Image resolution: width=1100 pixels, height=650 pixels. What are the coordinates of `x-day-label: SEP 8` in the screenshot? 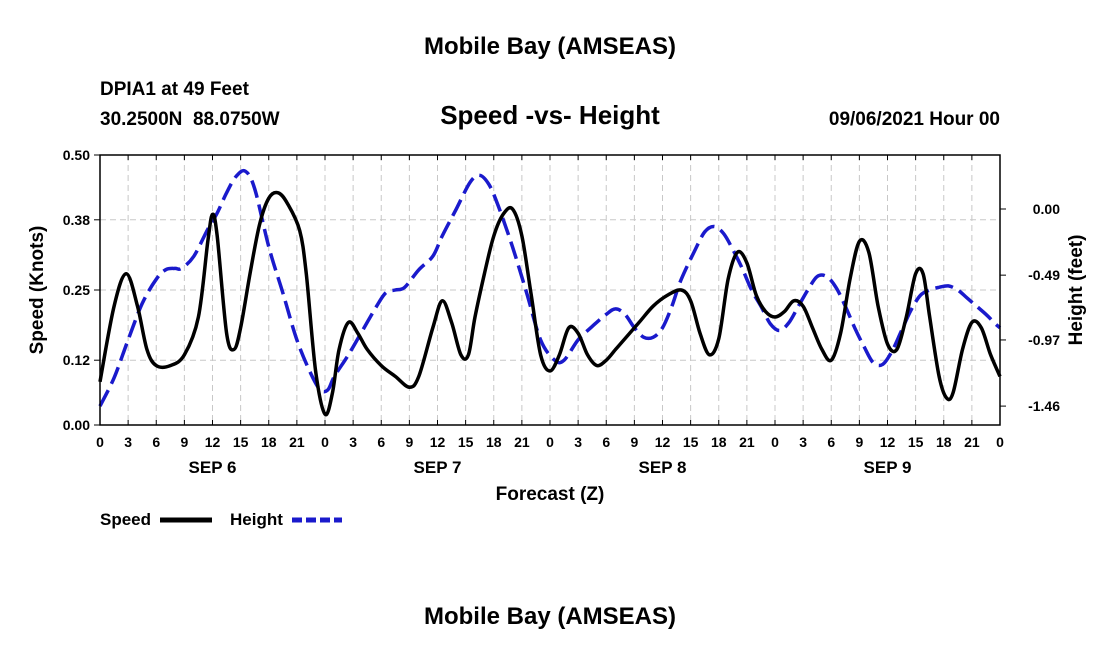 It's located at (663, 467).